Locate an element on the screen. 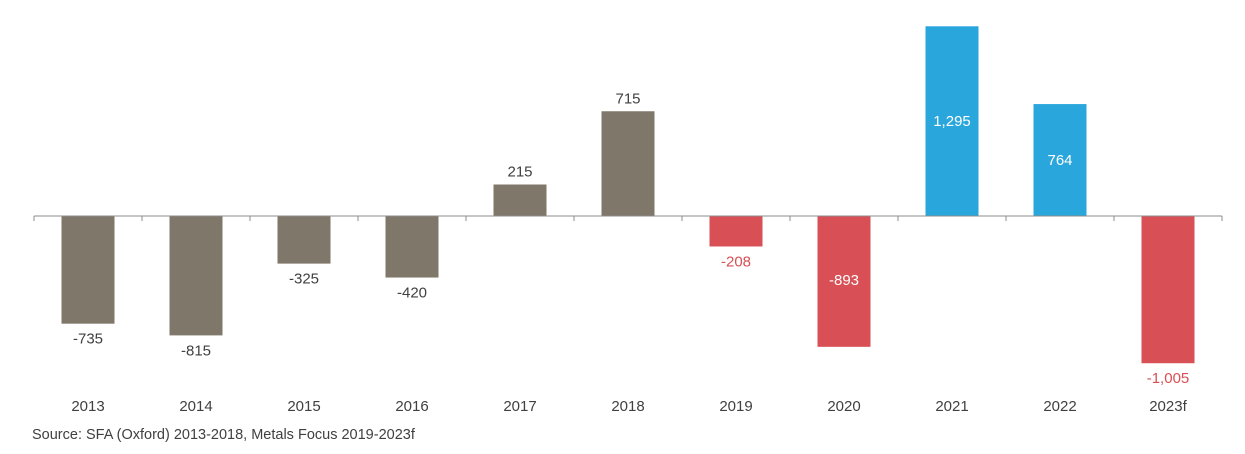  category-label-2020: 2020 is located at coordinates (843, 406).